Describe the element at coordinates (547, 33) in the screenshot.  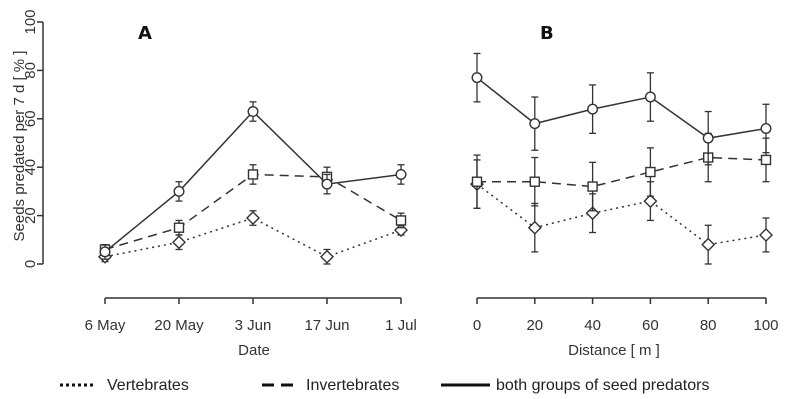
I see `panel-b-label: B` at that location.